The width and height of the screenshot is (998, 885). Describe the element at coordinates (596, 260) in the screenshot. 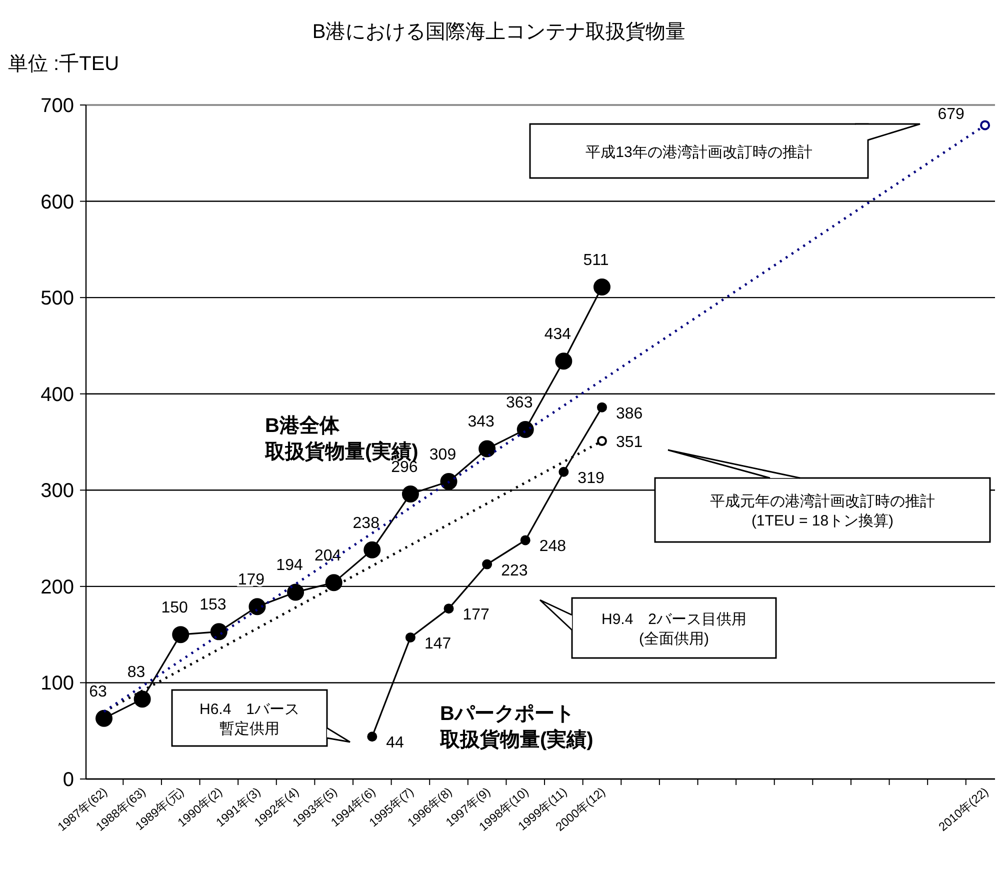

I see `data-label: 511` at that location.